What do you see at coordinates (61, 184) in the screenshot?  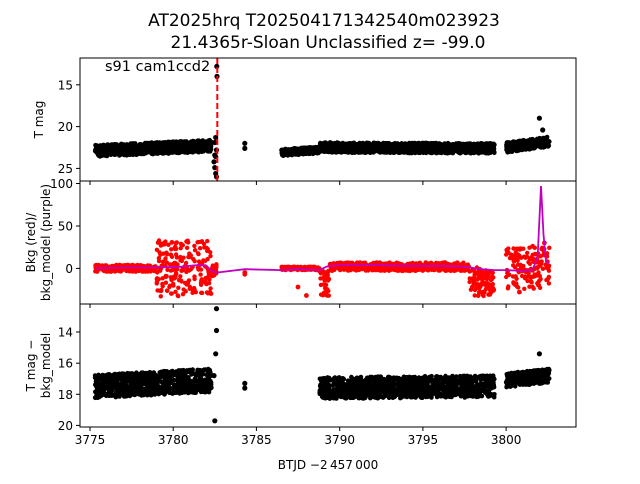 I see `middle-y-tick-label: 100` at bounding box center [61, 184].